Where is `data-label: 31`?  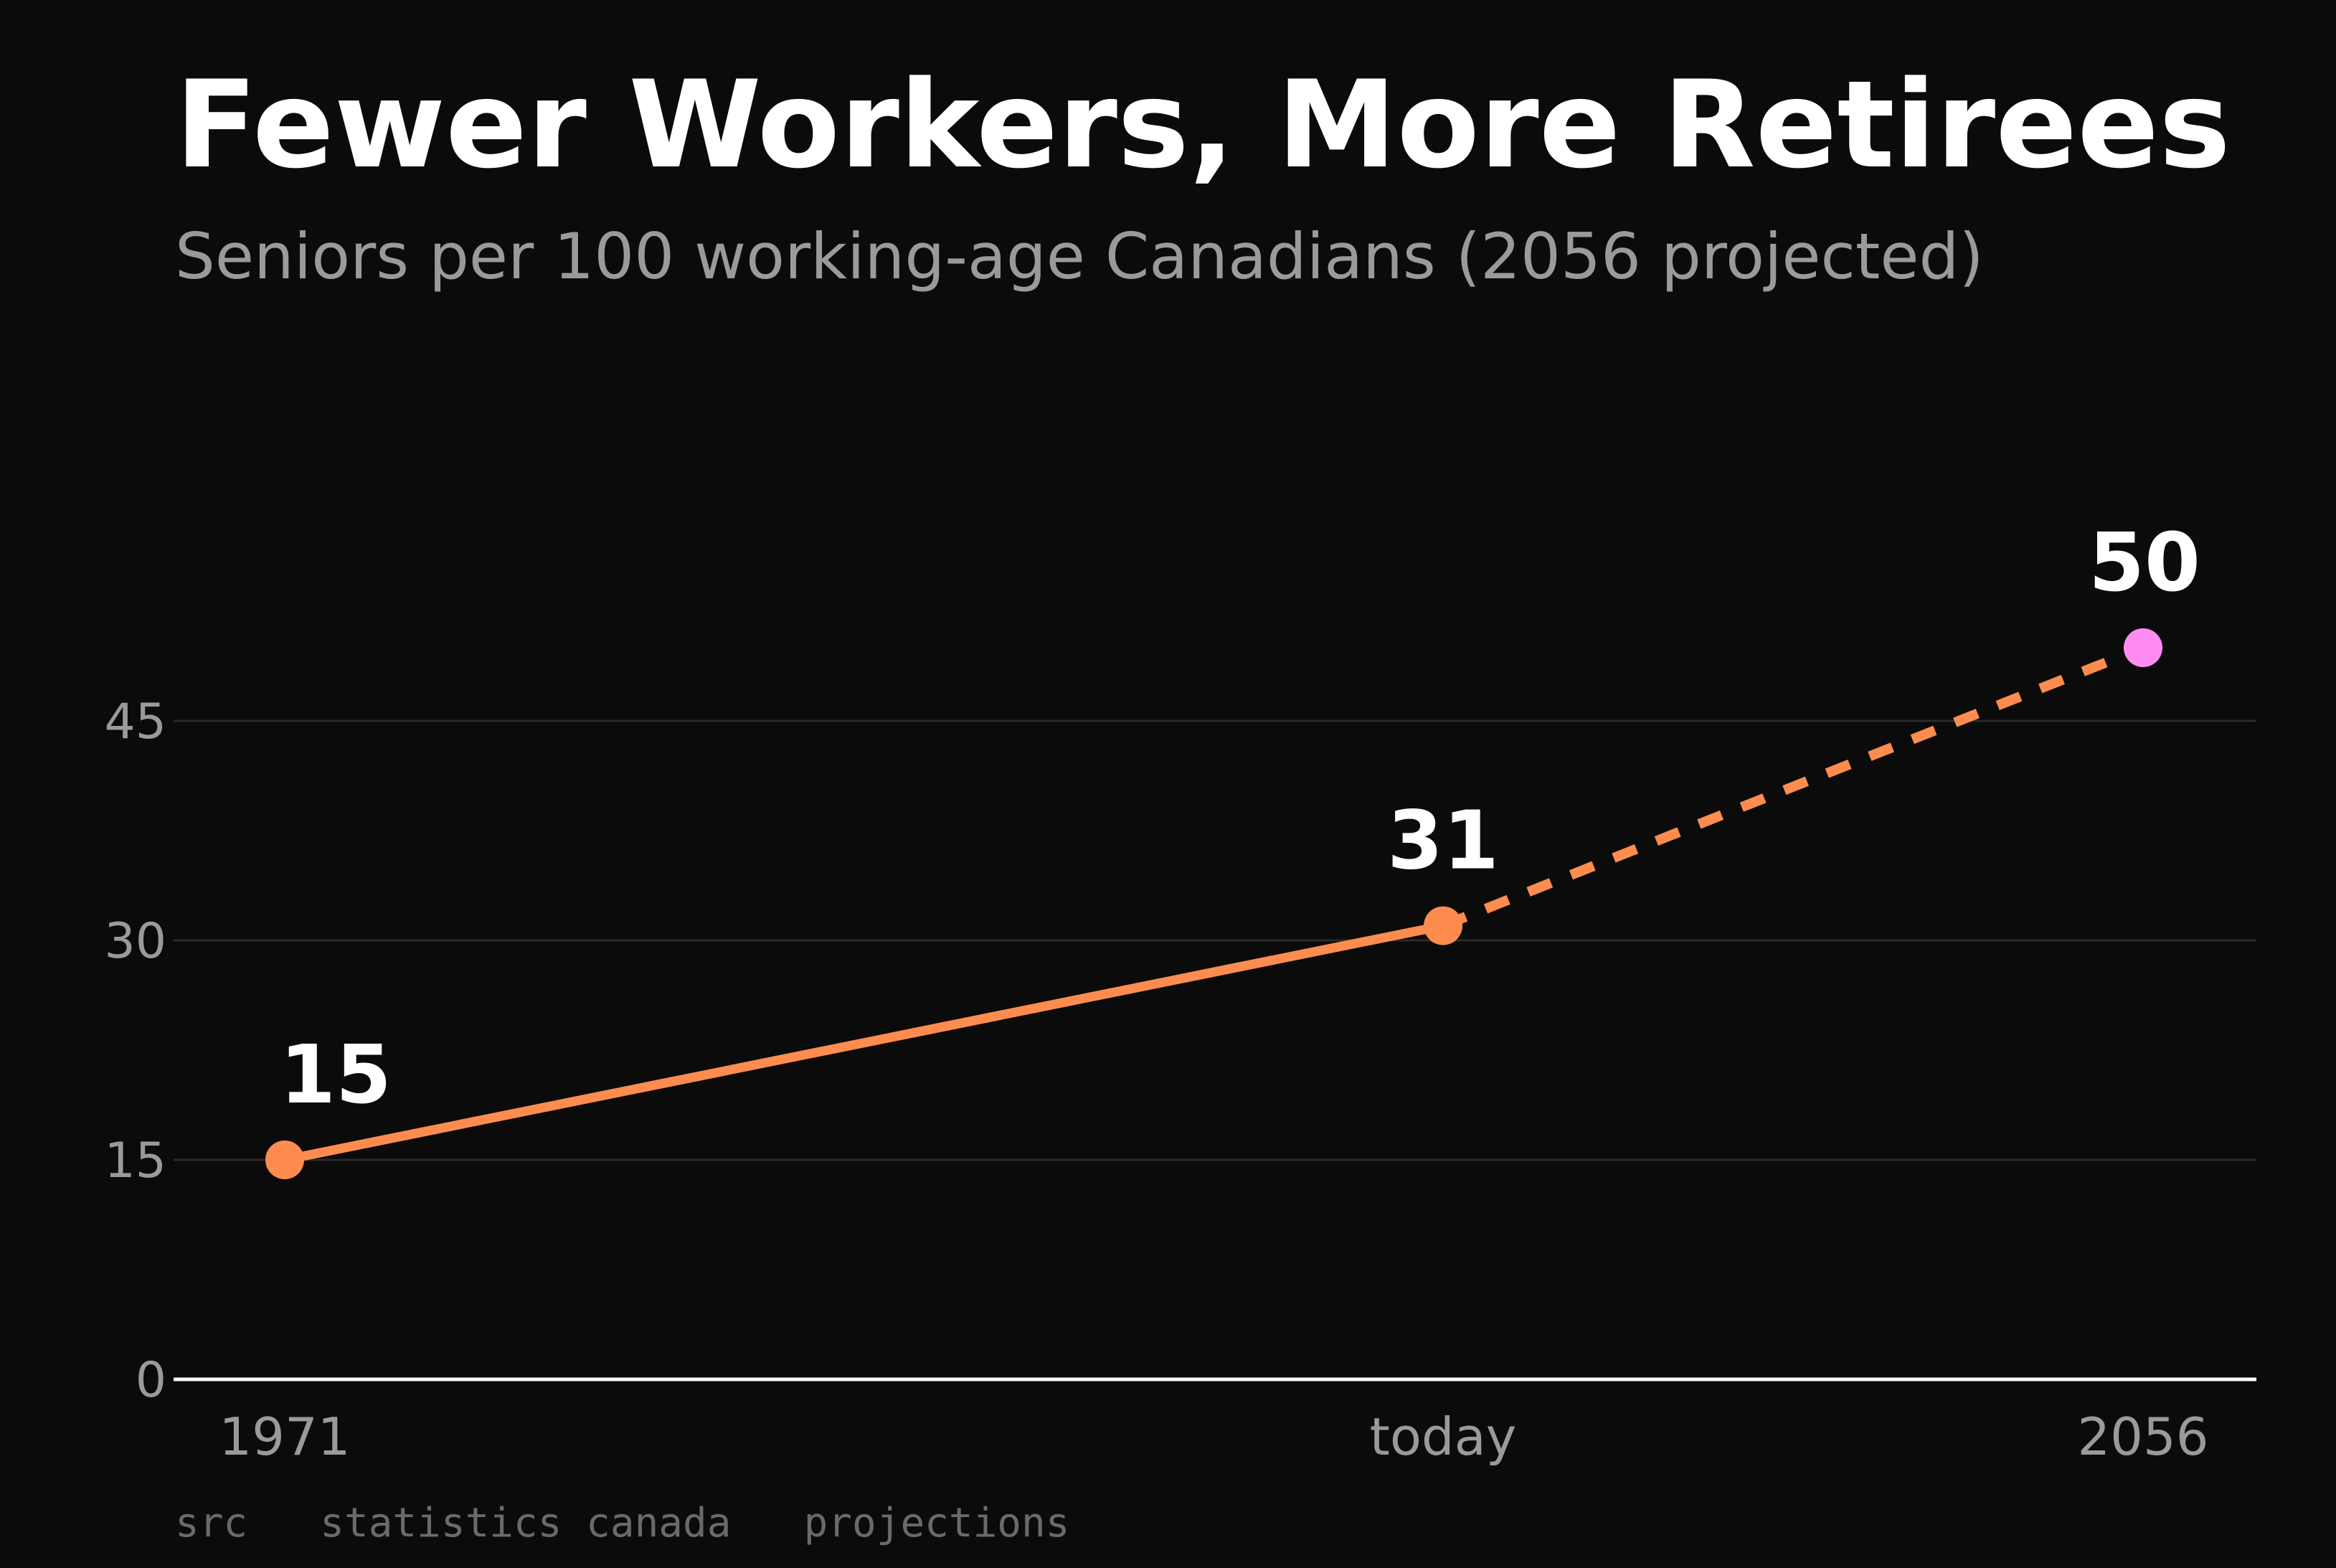 data-label: 31 is located at coordinates (1443, 842).